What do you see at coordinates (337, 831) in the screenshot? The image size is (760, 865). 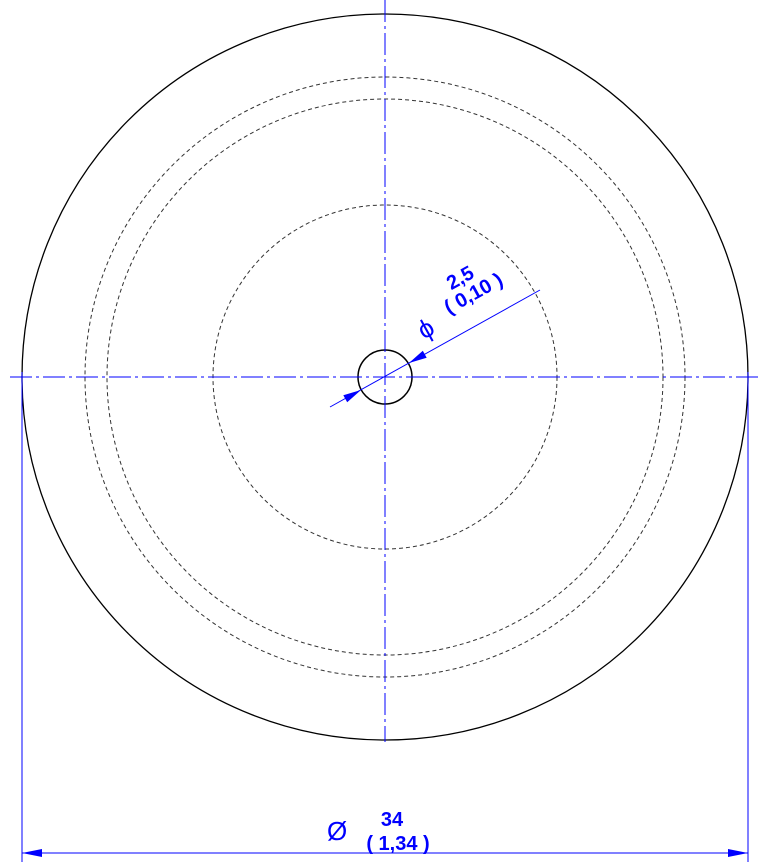 I see `diameter-symbol: Ø` at bounding box center [337, 831].